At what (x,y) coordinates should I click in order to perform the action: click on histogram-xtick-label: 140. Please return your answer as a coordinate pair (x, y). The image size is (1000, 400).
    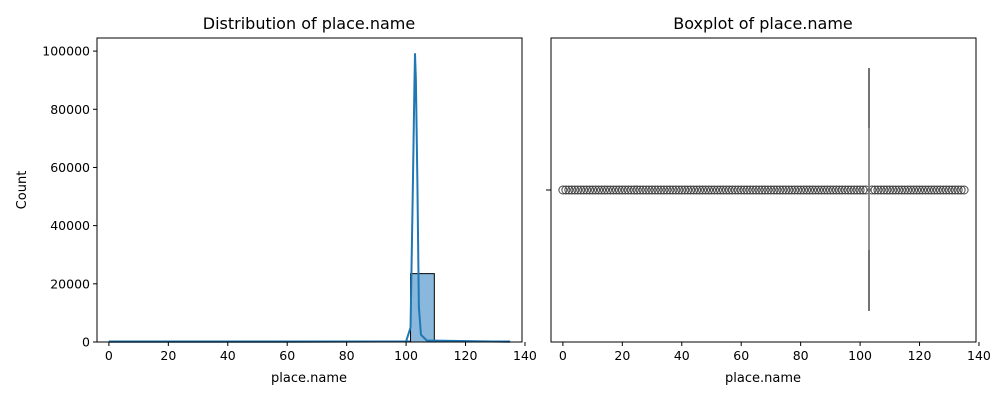
    Looking at the image, I should click on (525, 355).